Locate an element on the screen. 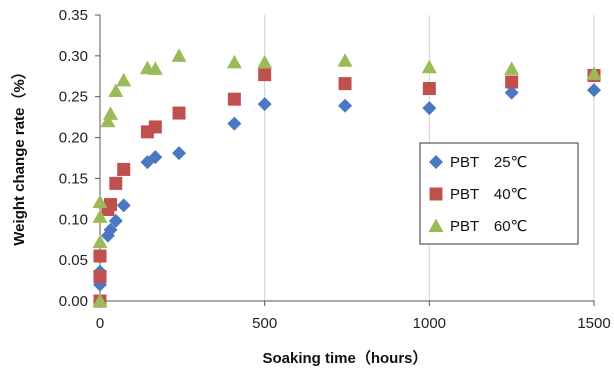 The height and width of the screenshot is (371, 614). y-tick-label: 0.20 is located at coordinates (73, 138).